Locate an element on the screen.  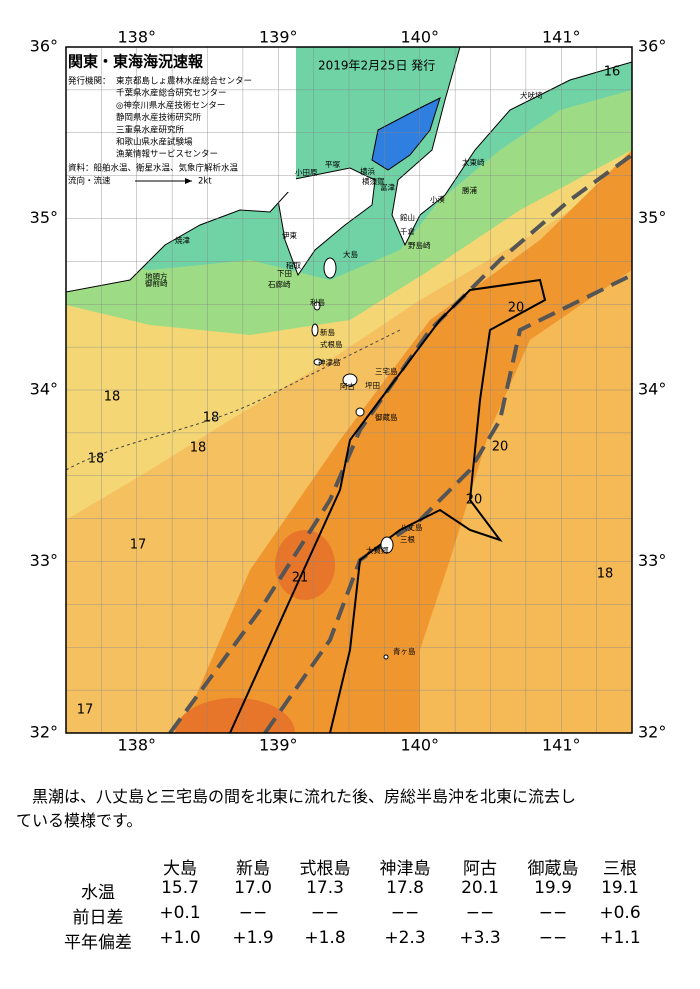
tokyo-bay is located at coordinates (406, 134).